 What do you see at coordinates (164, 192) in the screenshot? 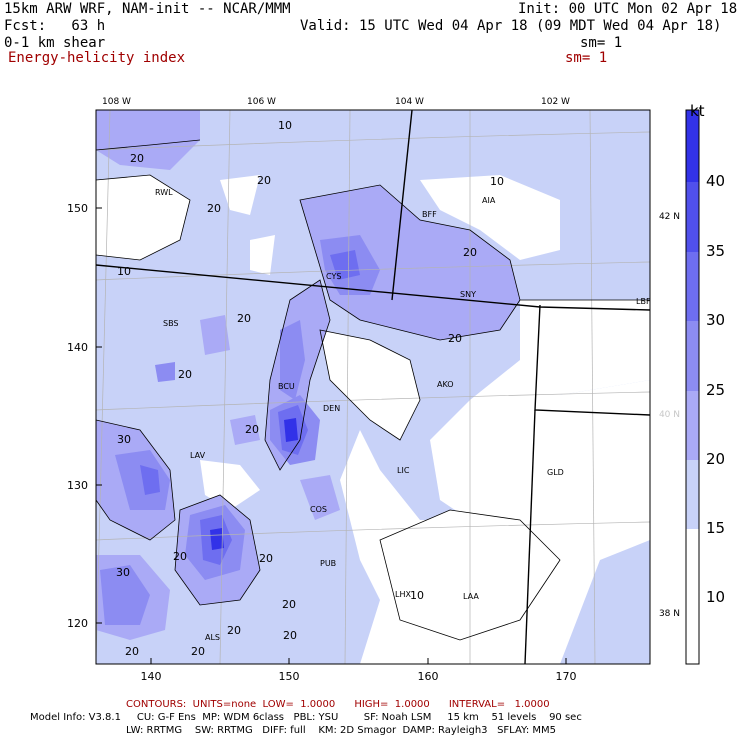
I see `station-label: RWL` at bounding box center [164, 192].